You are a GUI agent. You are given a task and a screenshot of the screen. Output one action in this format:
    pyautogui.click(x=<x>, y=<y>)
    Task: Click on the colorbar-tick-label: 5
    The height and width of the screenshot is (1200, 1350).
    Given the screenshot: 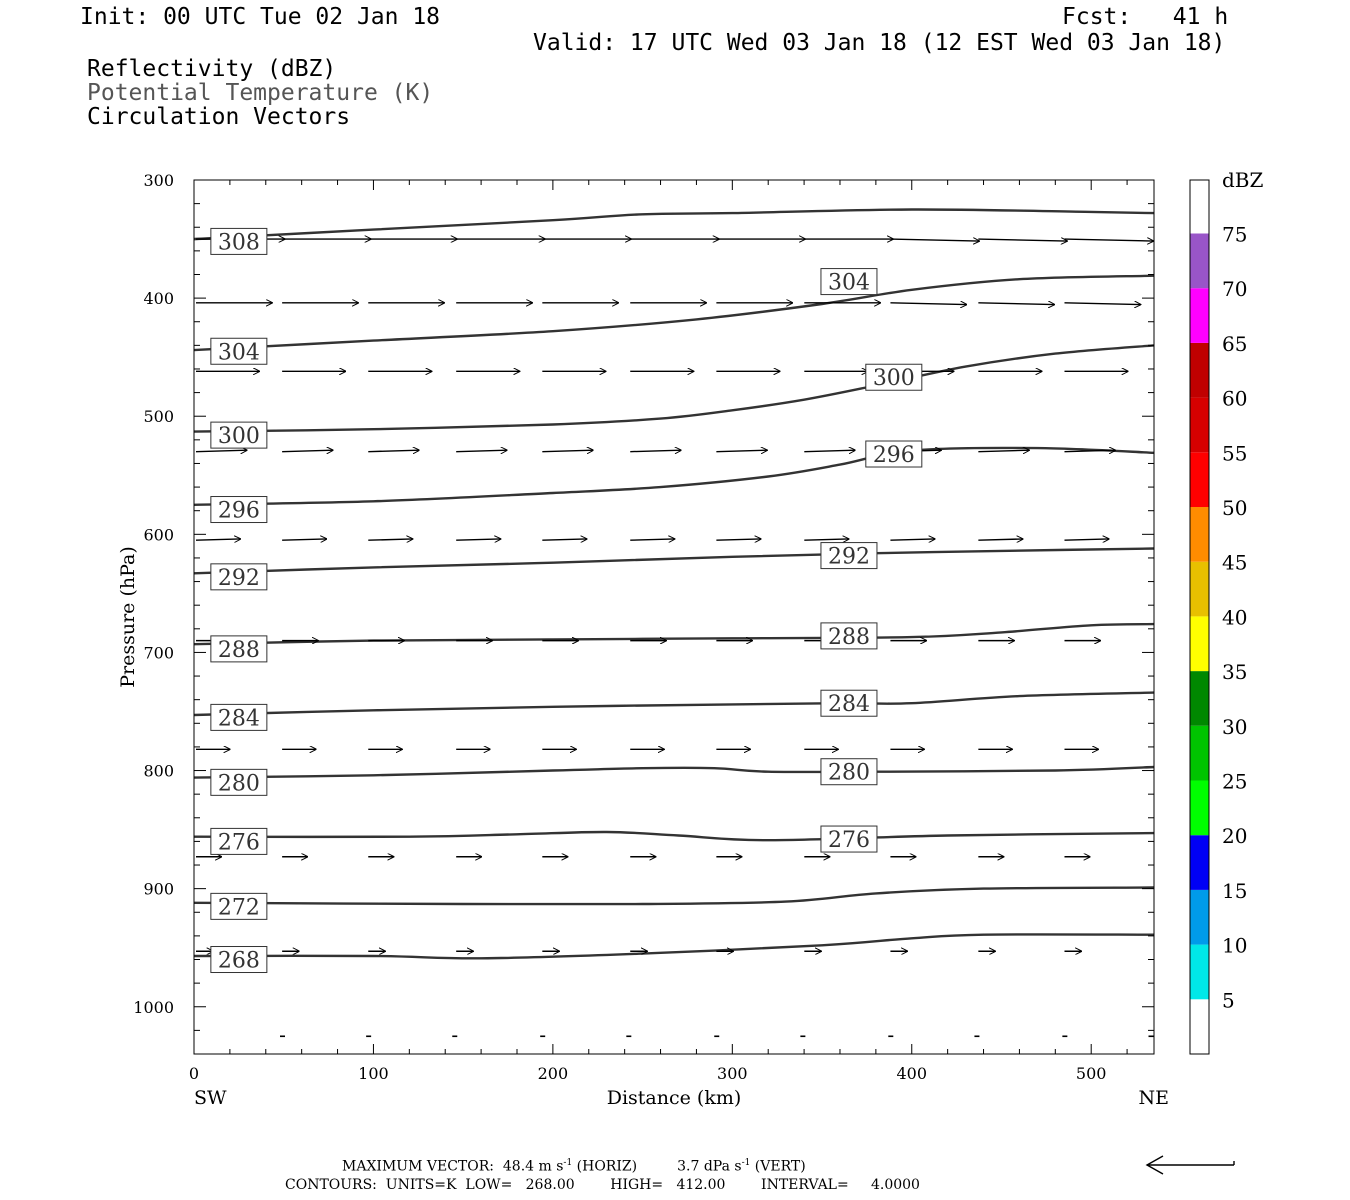 What is the action you would take?
    pyautogui.click(x=1228, y=1000)
    